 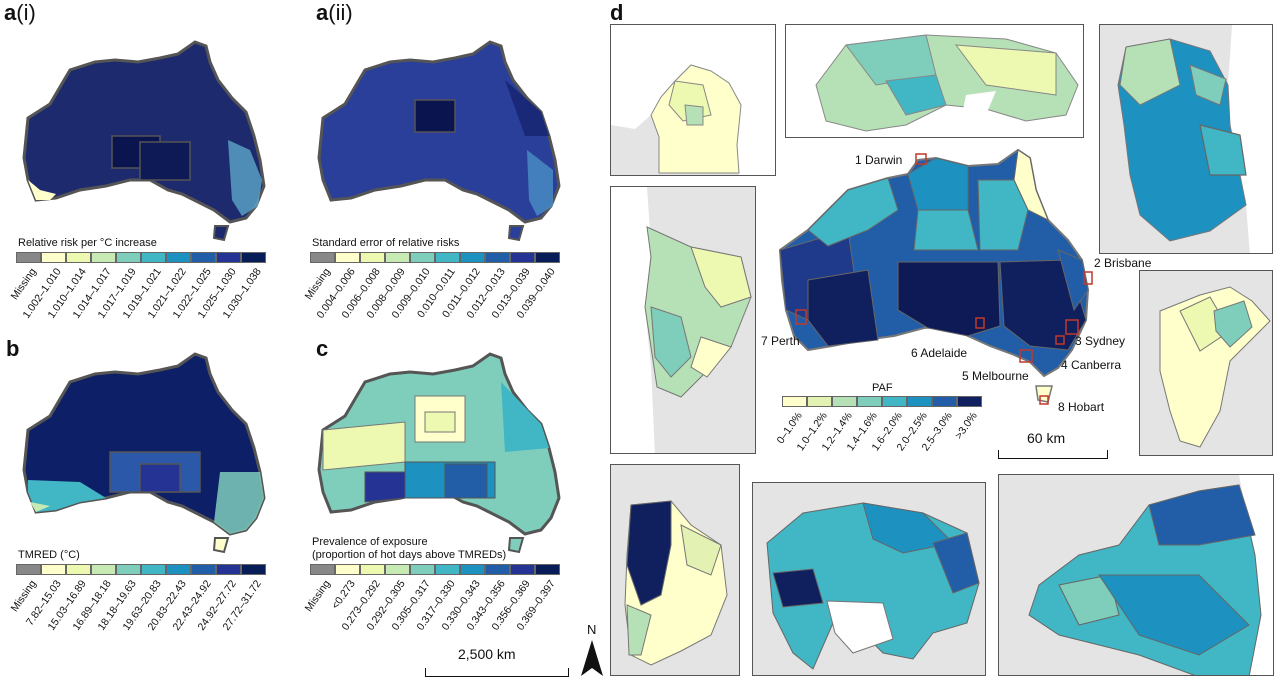 What do you see at coordinates (435, 569) in the screenshot?
I see `legend-swatches-c` at bounding box center [435, 569].